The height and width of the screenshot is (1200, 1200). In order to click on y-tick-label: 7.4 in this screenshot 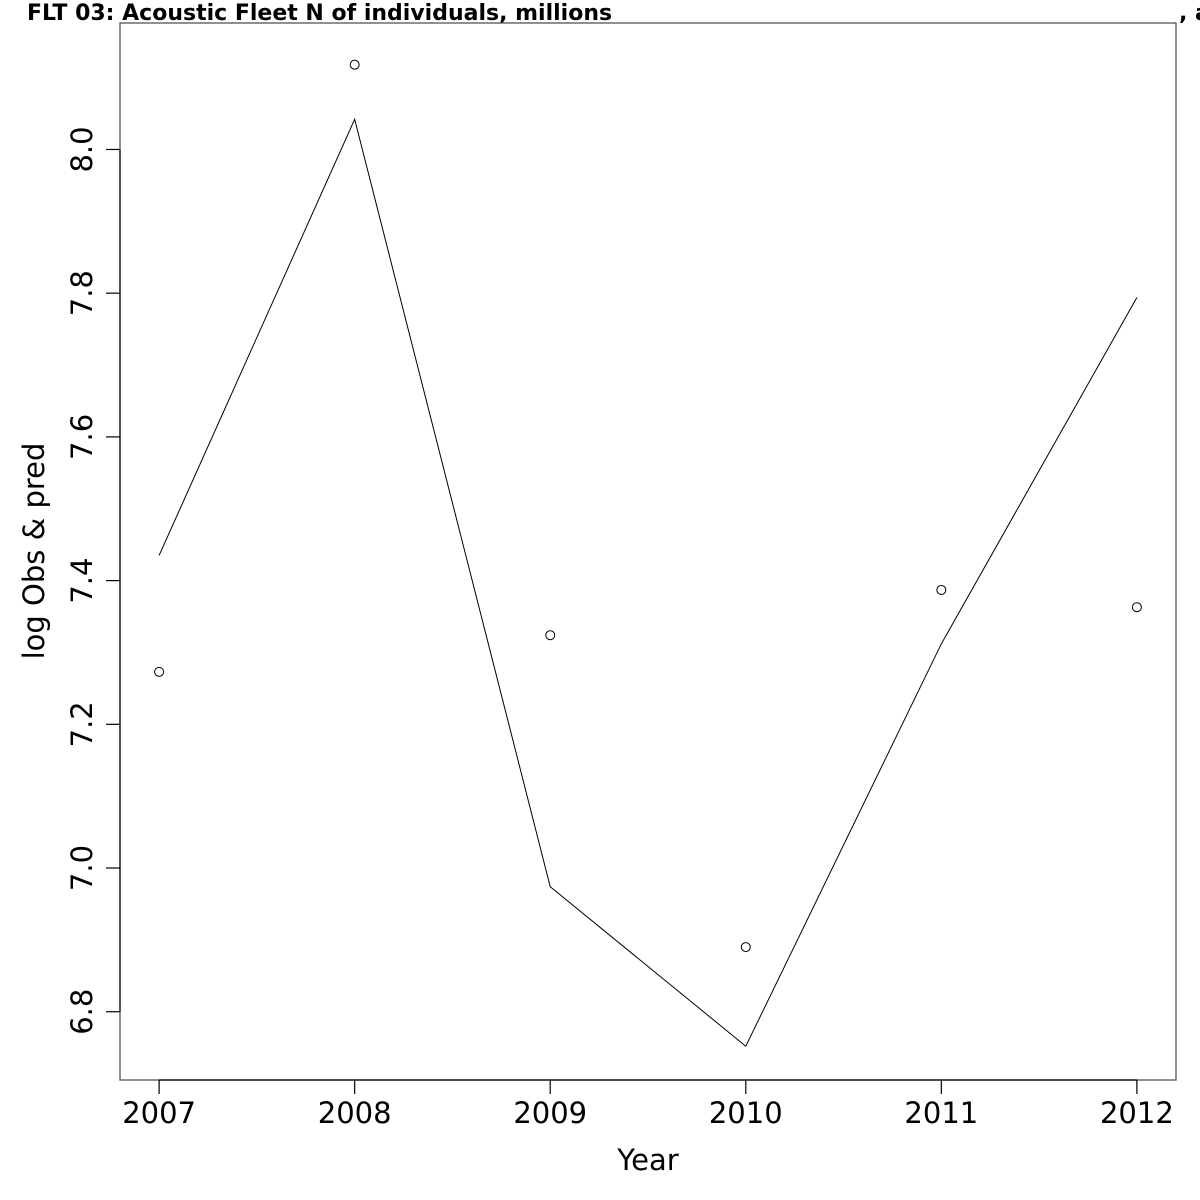, I will do `click(82, 581)`.